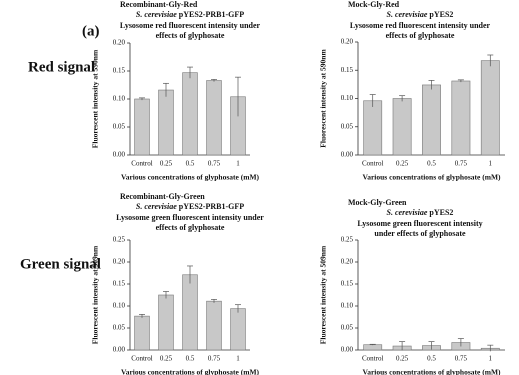 This screenshot has width=519, height=375. I want to click on chart-subtitle: S. cerevisiae pYES2-PRB1-GFP, so click(190, 14).